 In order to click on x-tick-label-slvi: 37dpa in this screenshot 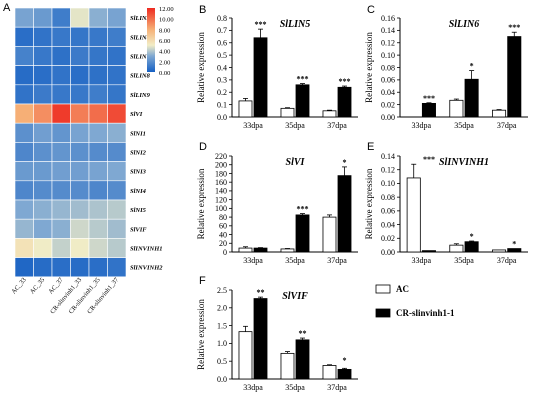, I will do `click(337, 260)`.